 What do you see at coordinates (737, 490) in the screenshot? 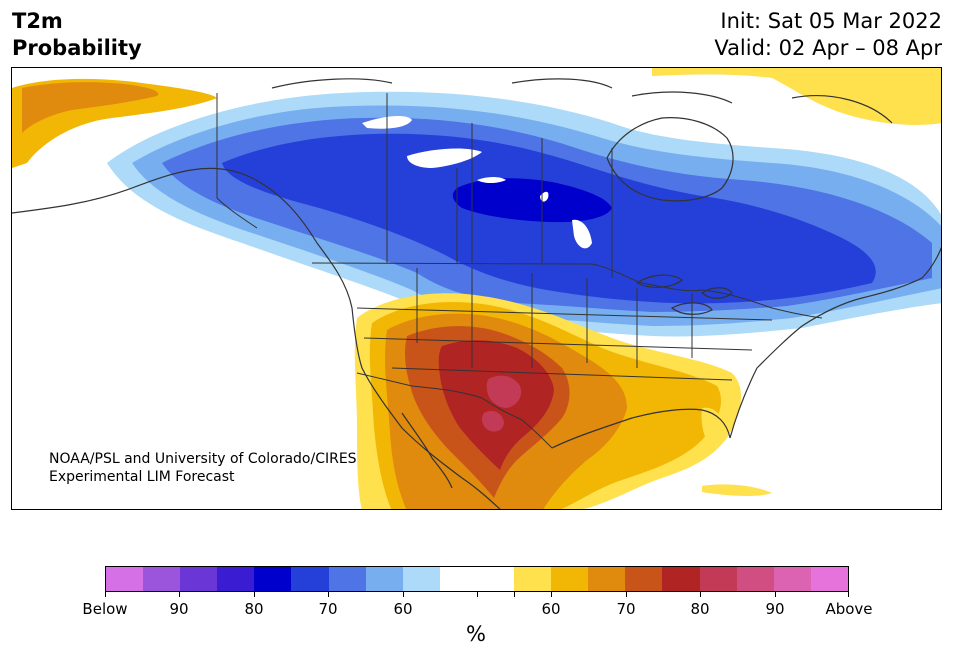
I see `warm-cuba` at bounding box center [737, 490].